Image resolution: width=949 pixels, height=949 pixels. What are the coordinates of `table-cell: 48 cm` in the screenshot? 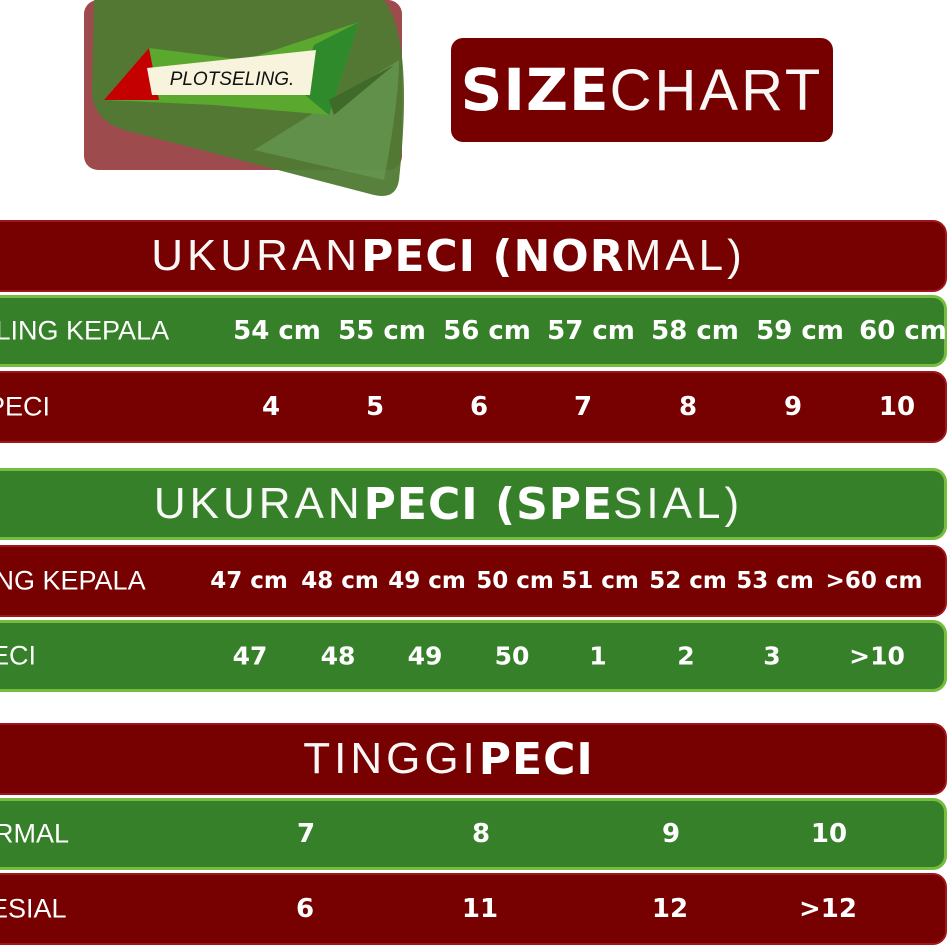 It's located at (340, 581).